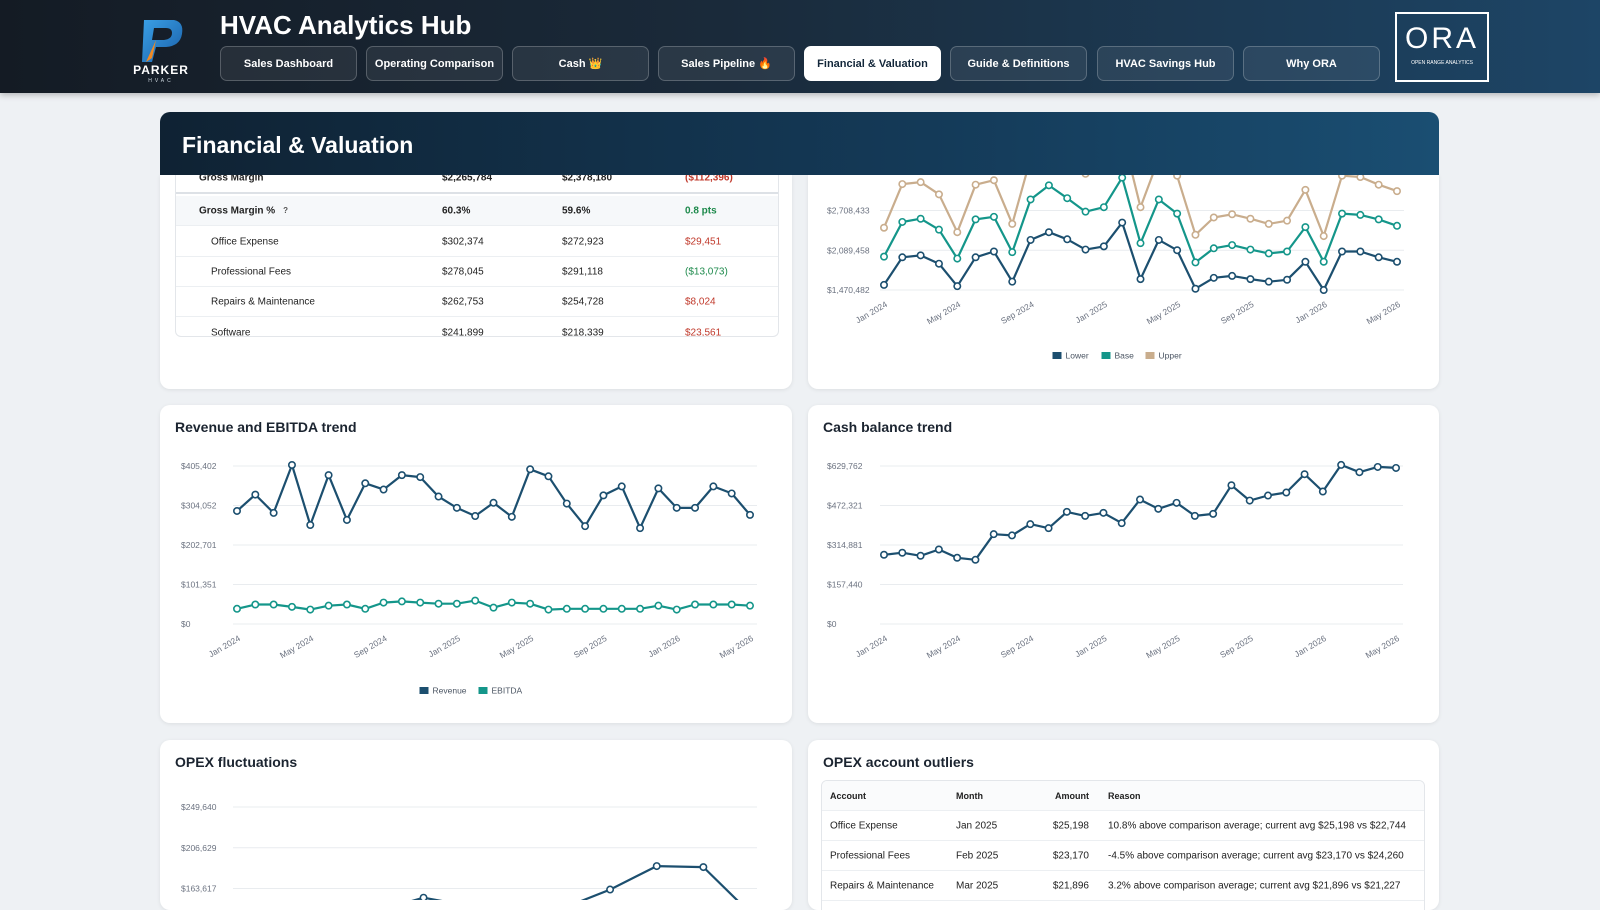 The width and height of the screenshot is (1600, 910). I want to click on y-tick-label: $163,617, so click(199, 889).